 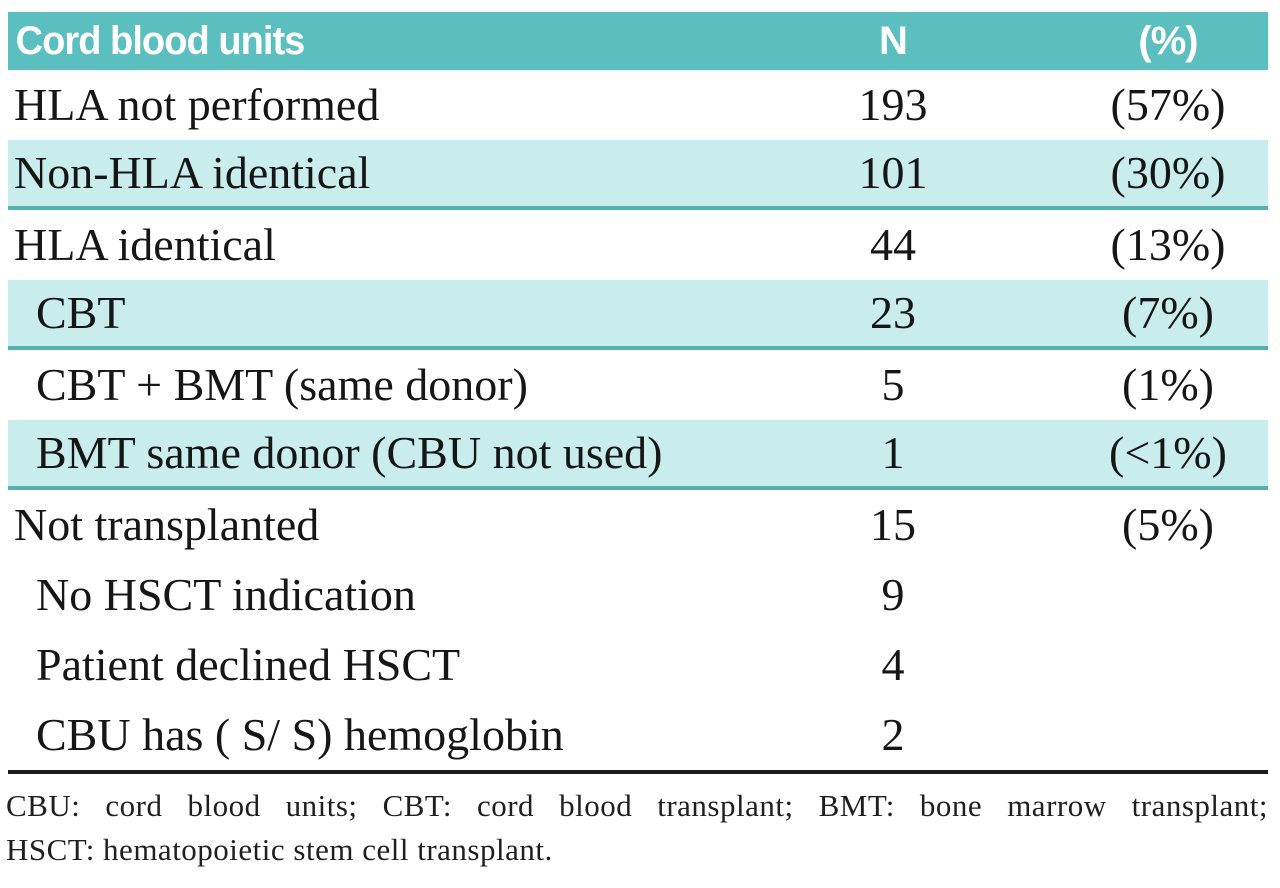 I want to click on table-row: BMT same donor (CBU not used) 1 (<1%), so click(x=638, y=455).